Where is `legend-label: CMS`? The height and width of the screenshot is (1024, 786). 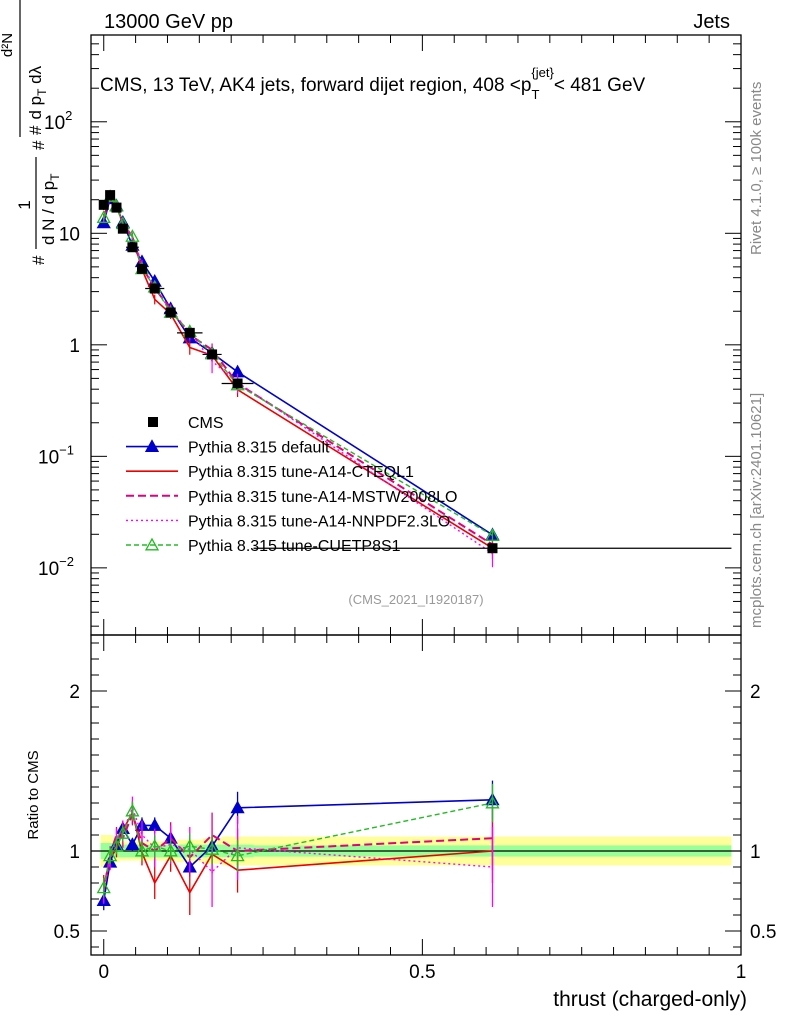
legend-label: CMS is located at coordinates (206, 423).